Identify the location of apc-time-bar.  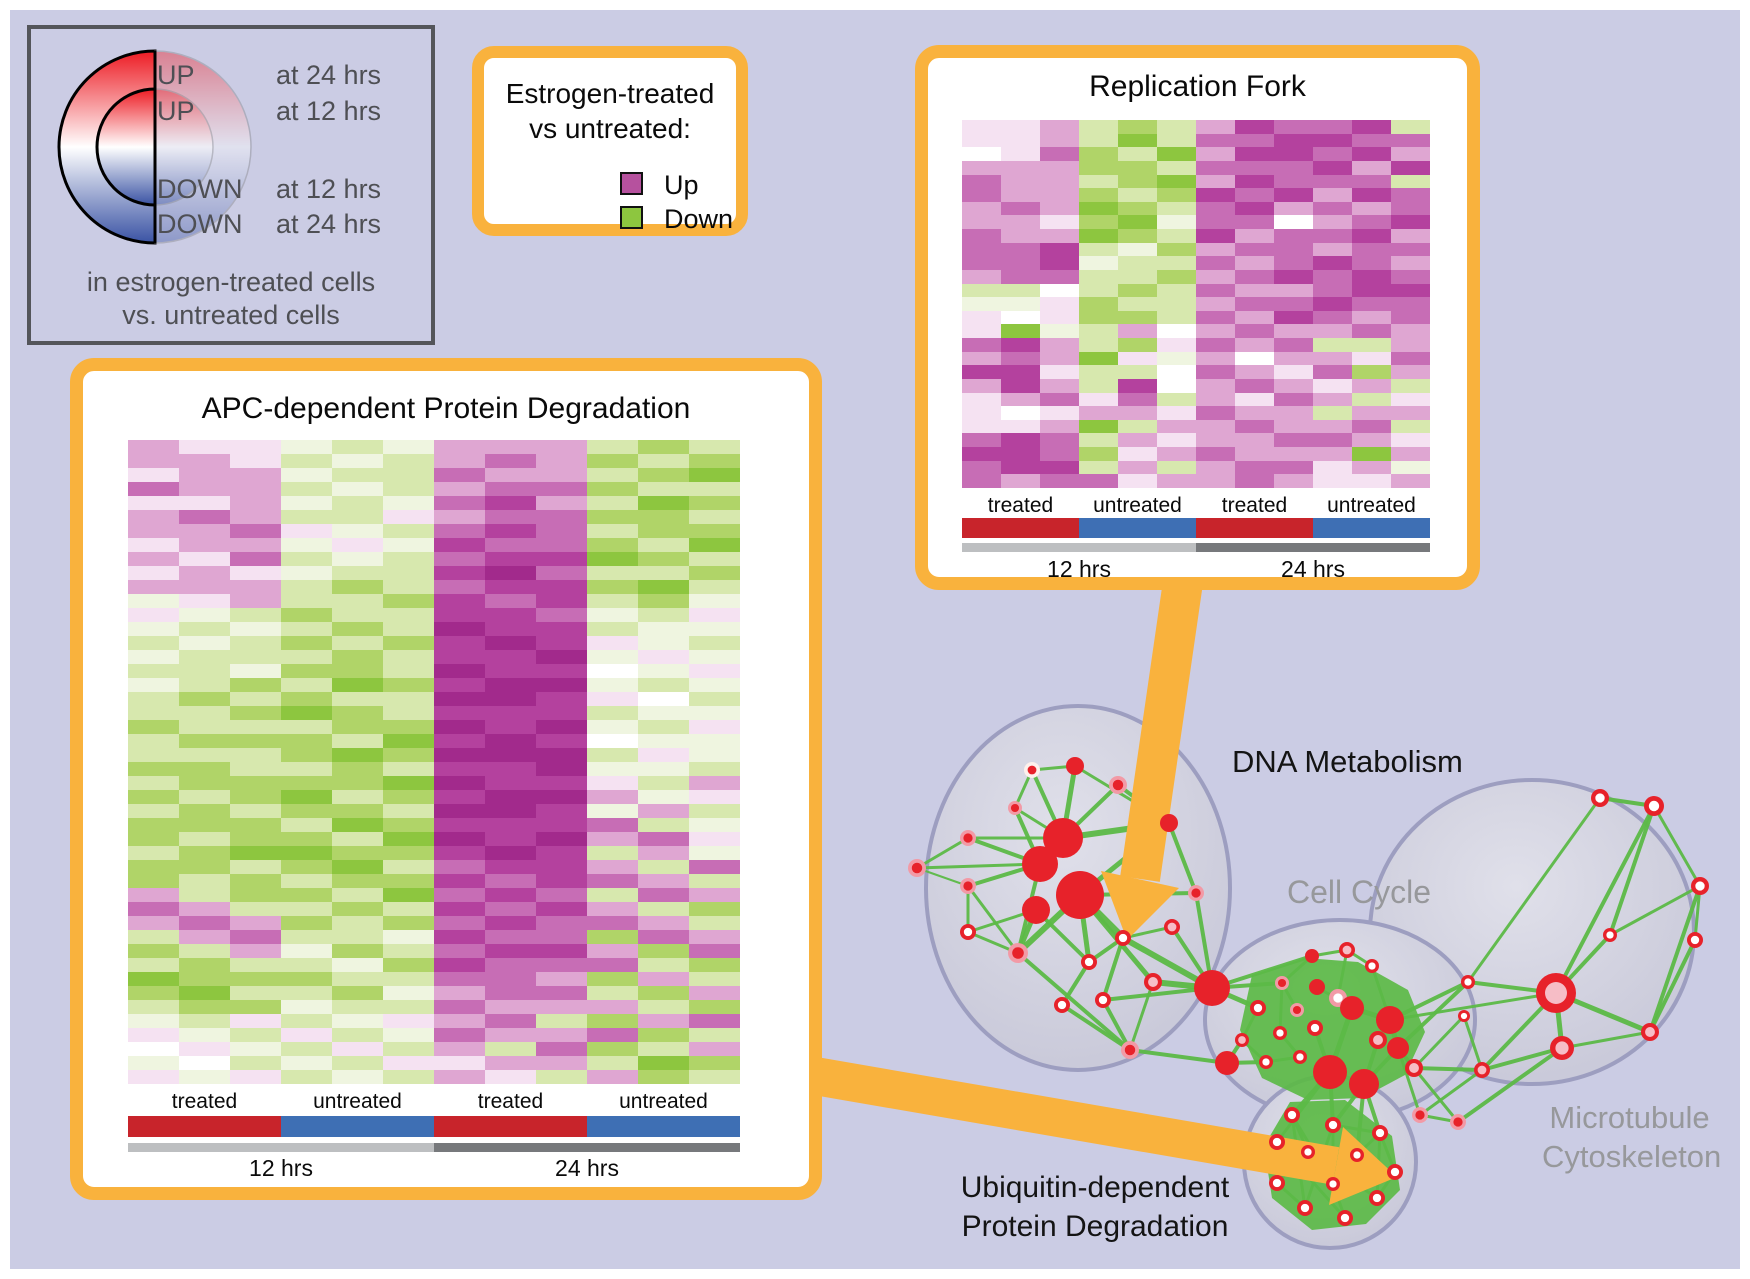
(434, 1147).